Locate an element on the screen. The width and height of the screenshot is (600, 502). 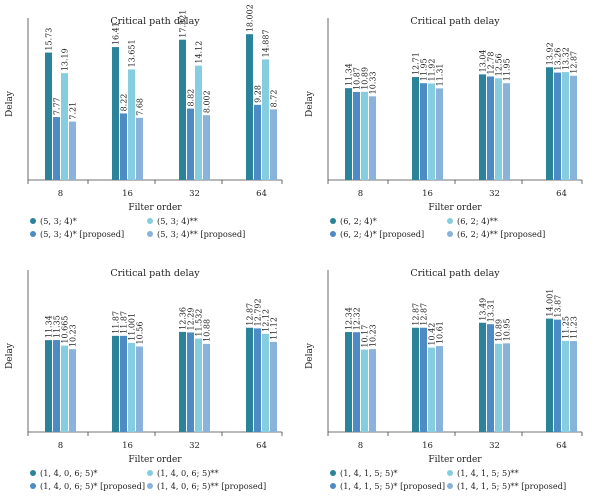
data-label: 10.89 is located at coordinates (499, 330).